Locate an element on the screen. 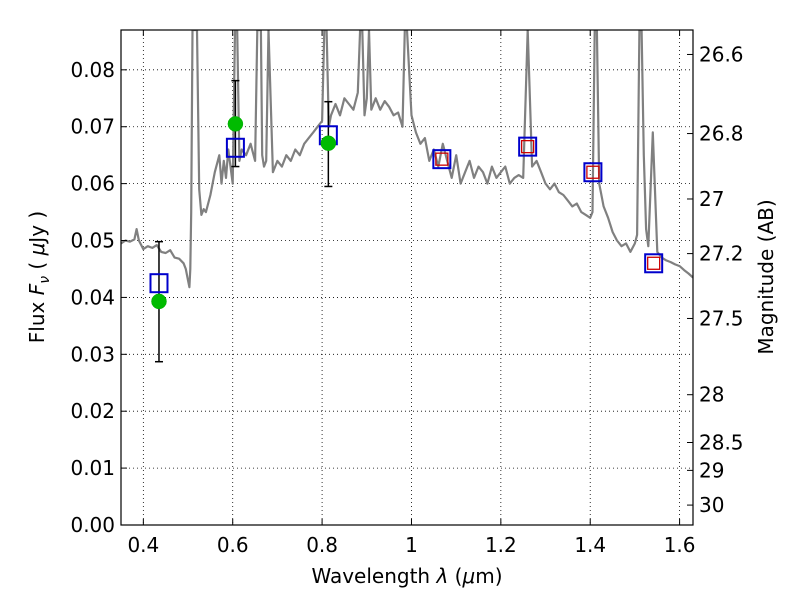 The image size is (800, 600). x-tick-label-6: 1.6 is located at coordinates (680, 545).